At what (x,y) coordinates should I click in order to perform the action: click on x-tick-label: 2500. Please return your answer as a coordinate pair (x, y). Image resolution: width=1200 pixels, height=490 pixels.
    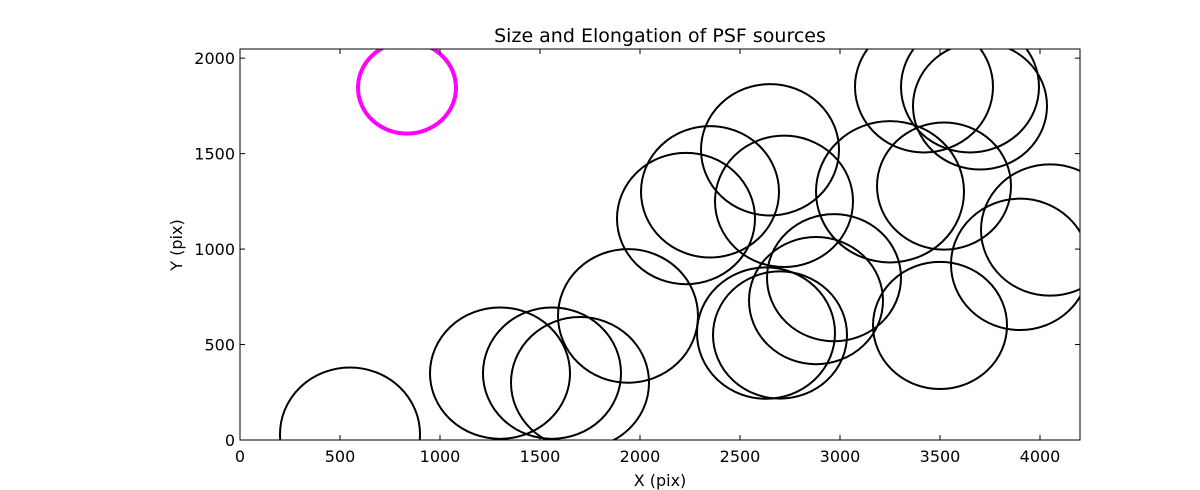
    Looking at the image, I should click on (740, 456).